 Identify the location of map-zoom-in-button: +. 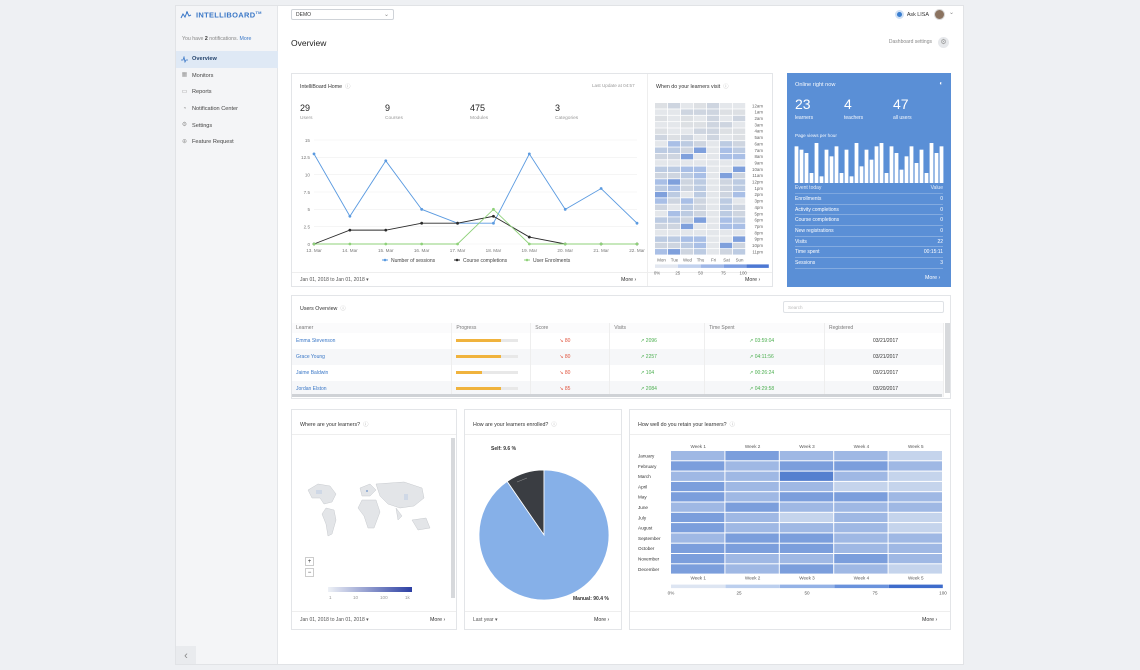
(309, 561).